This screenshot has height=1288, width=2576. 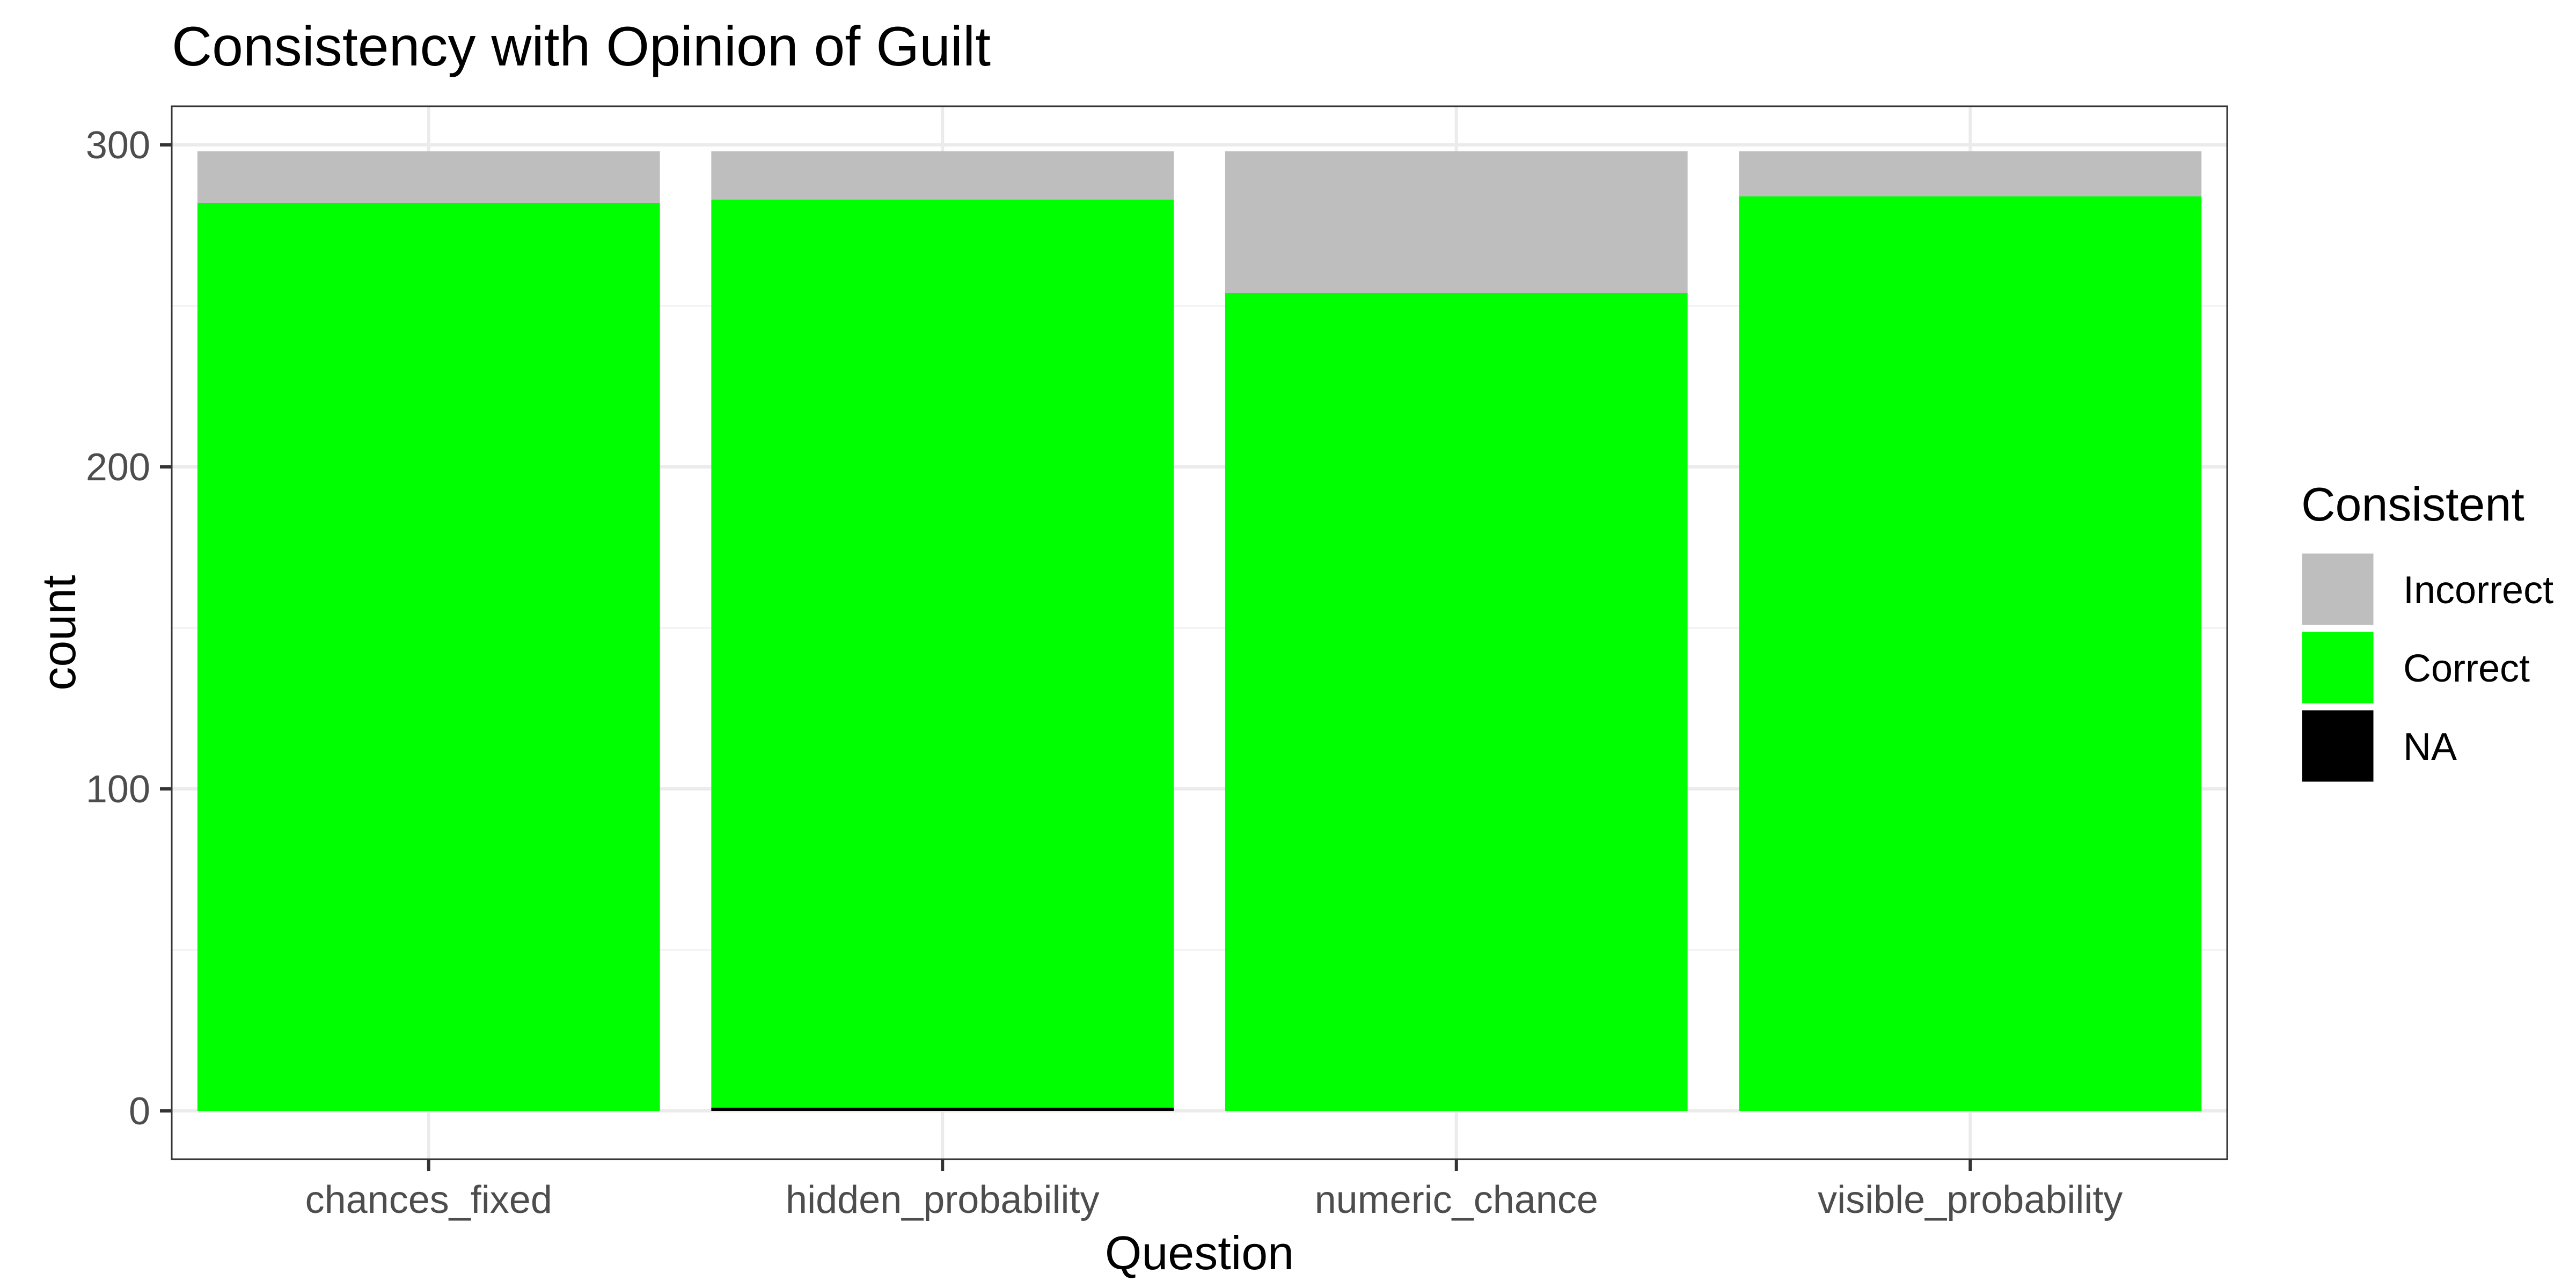 What do you see at coordinates (2466, 668) in the screenshot?
I see `legend-label-correct: Correct` at bounding box center [2466, 668].